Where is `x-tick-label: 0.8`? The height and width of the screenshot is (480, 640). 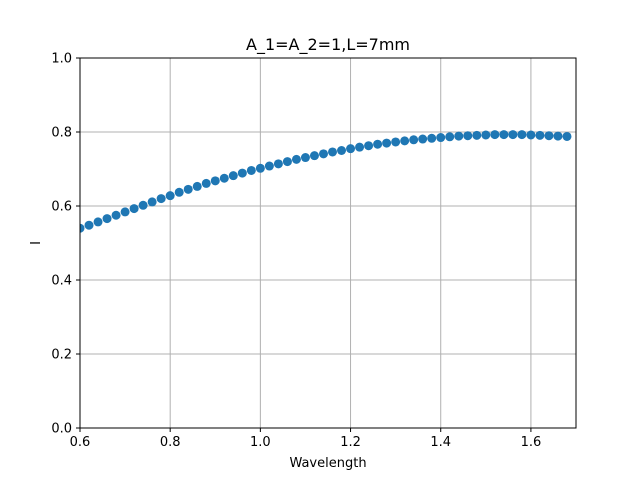
x-tick-label: 0.8 is located at coordinates (170, 442).